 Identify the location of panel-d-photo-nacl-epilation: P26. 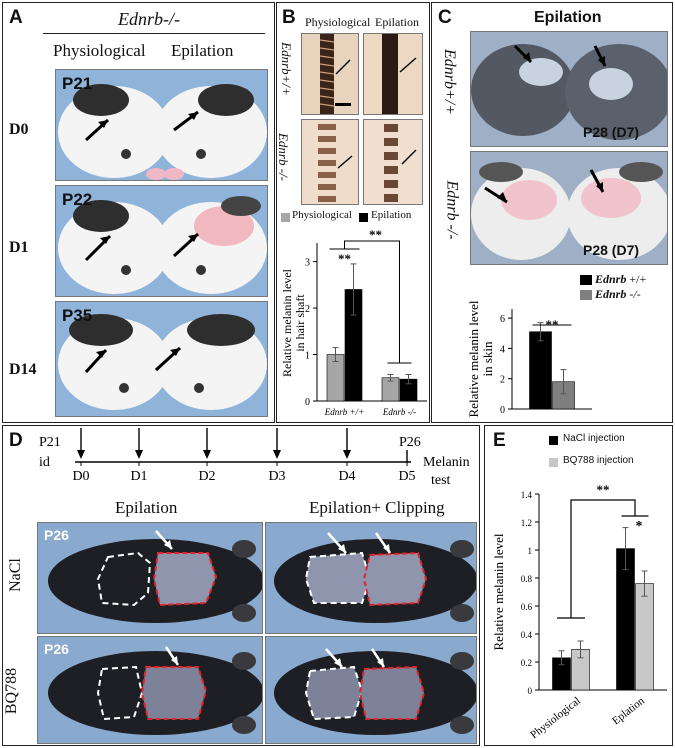
(150, 578).